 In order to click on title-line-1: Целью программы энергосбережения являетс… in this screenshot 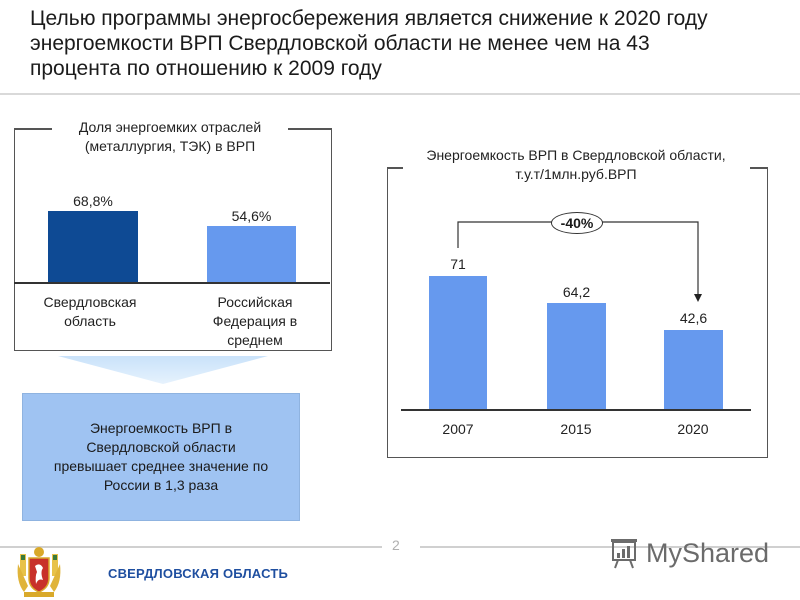, I will do `click(369, 18)`.